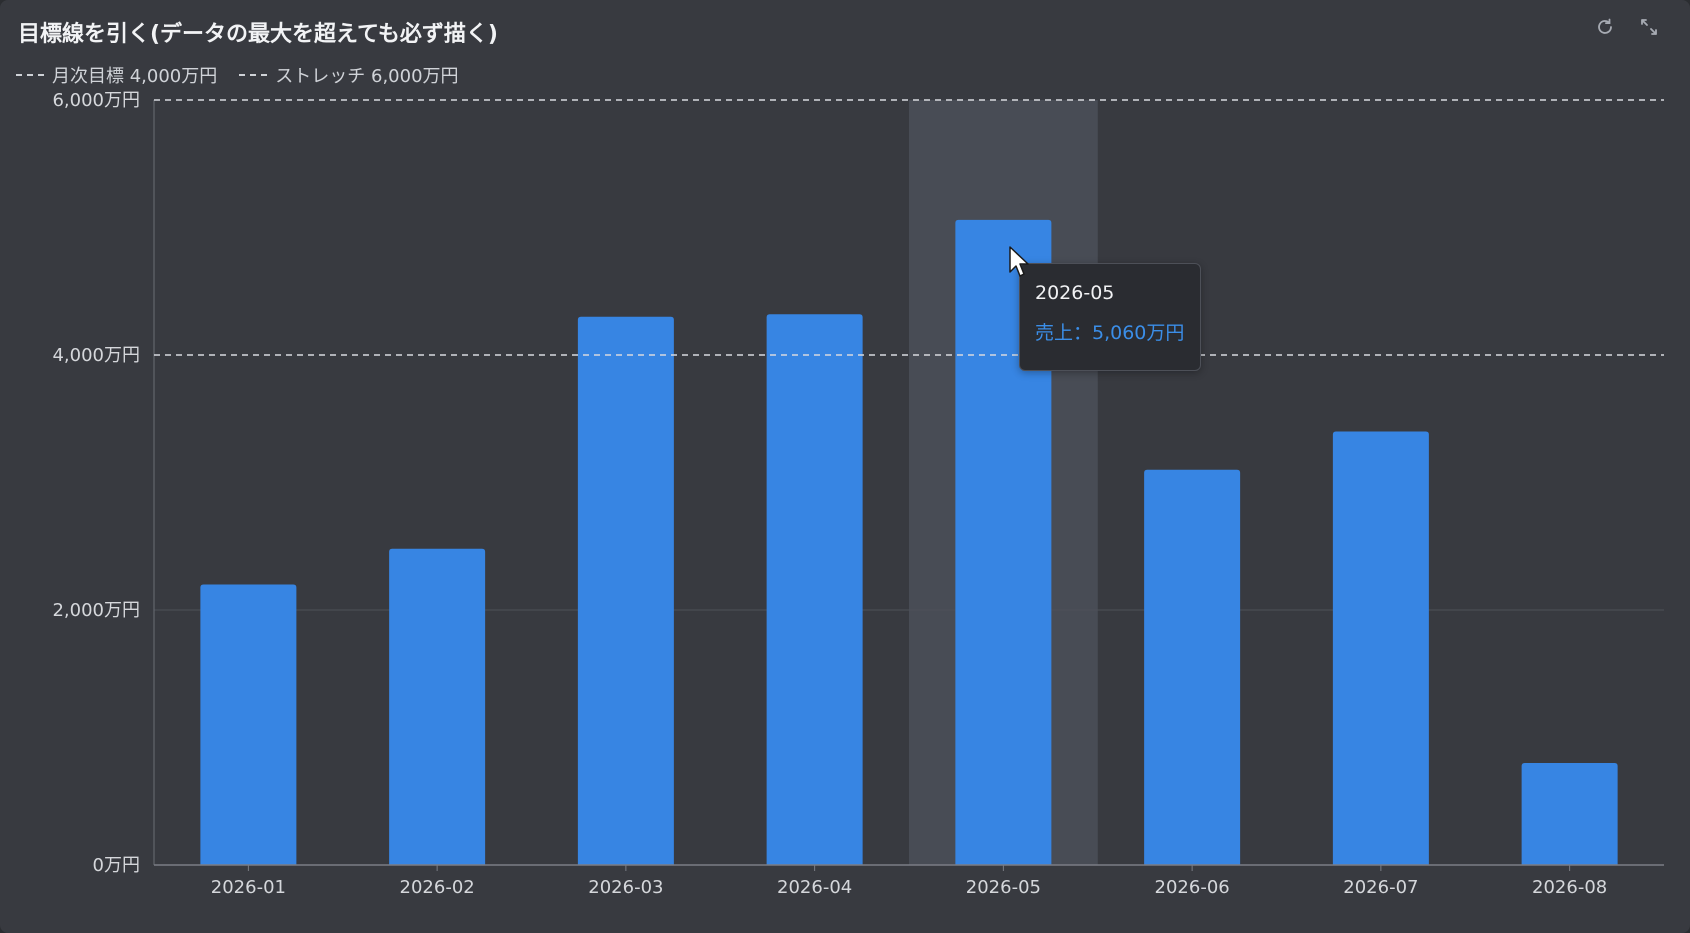  What do you see at coordinates (1110, 333) in the screenshot?
I see `tooltip-value: 売上：5,060万円` at bounding box center [1110, 333].